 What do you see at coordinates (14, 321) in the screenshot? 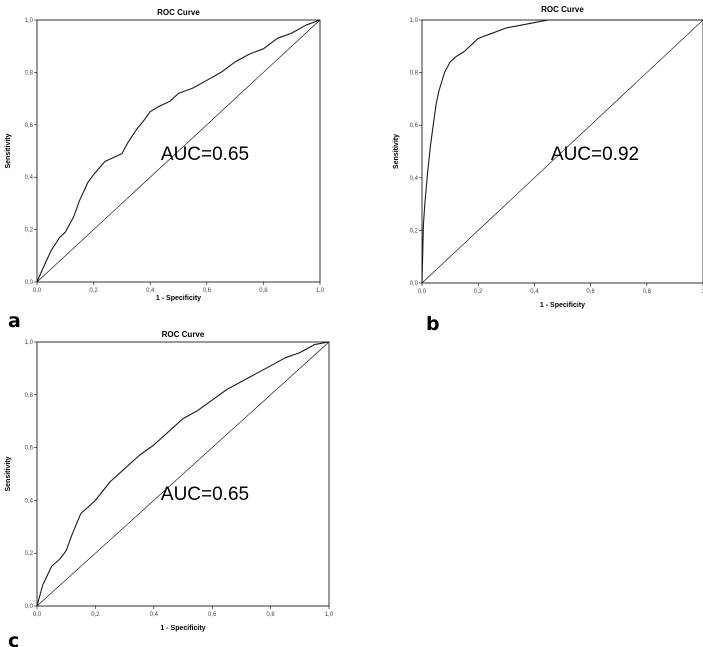
I see `panel-letter: a` at bounding box center [14, 321].